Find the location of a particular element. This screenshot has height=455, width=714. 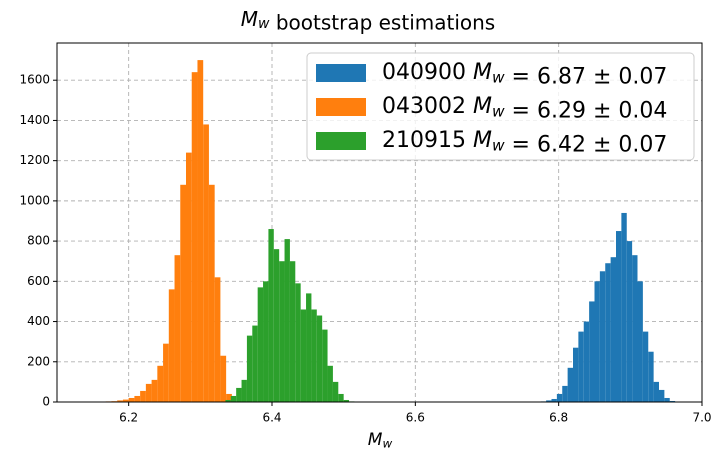

y-tick-label: 1200 is located at coordinates (34, 160).